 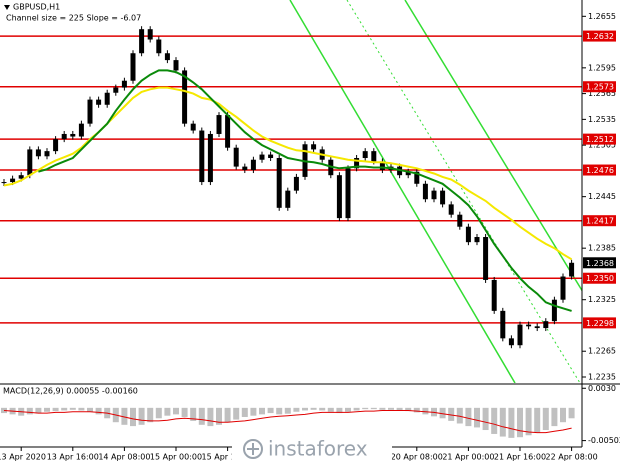 I want to click on watermark: instaforex, so click(x=312, y=449).